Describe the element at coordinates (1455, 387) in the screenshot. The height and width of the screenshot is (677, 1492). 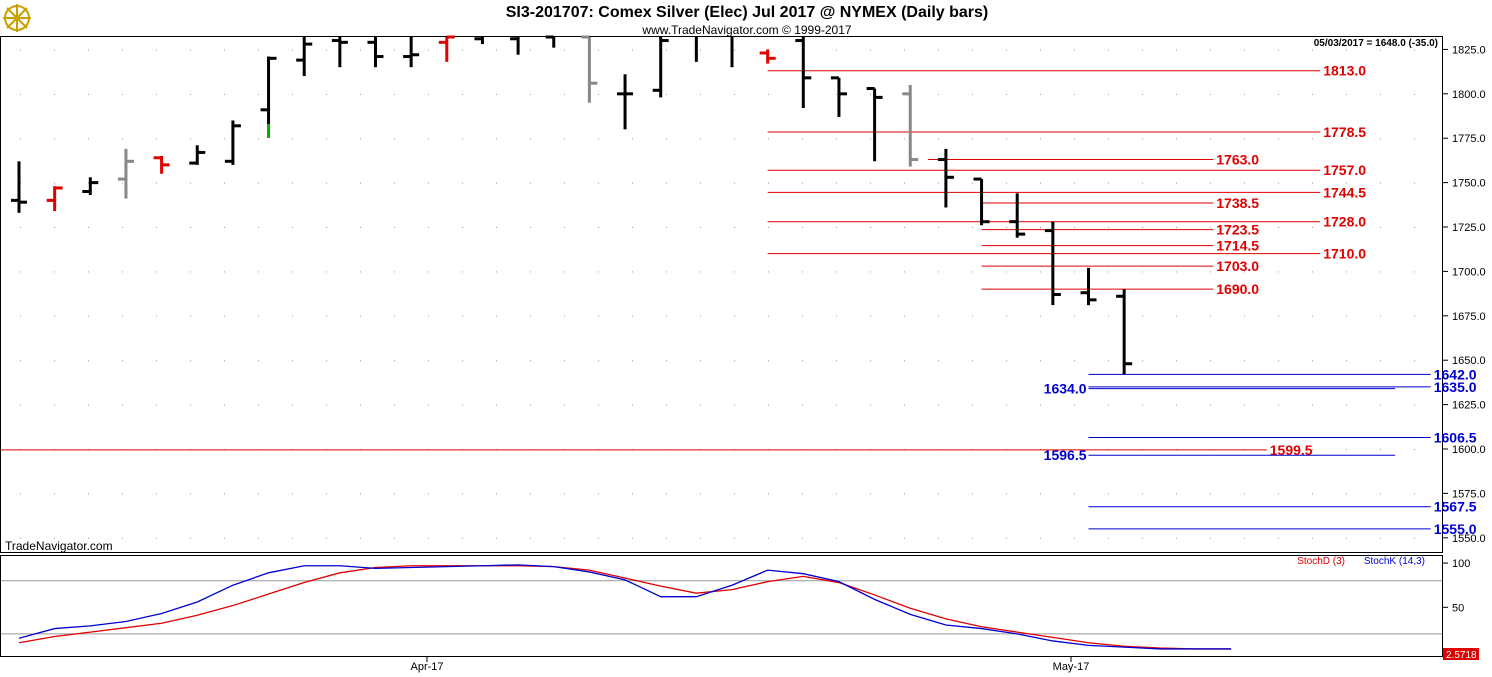
I see `level-label: 1635.0` at that location.